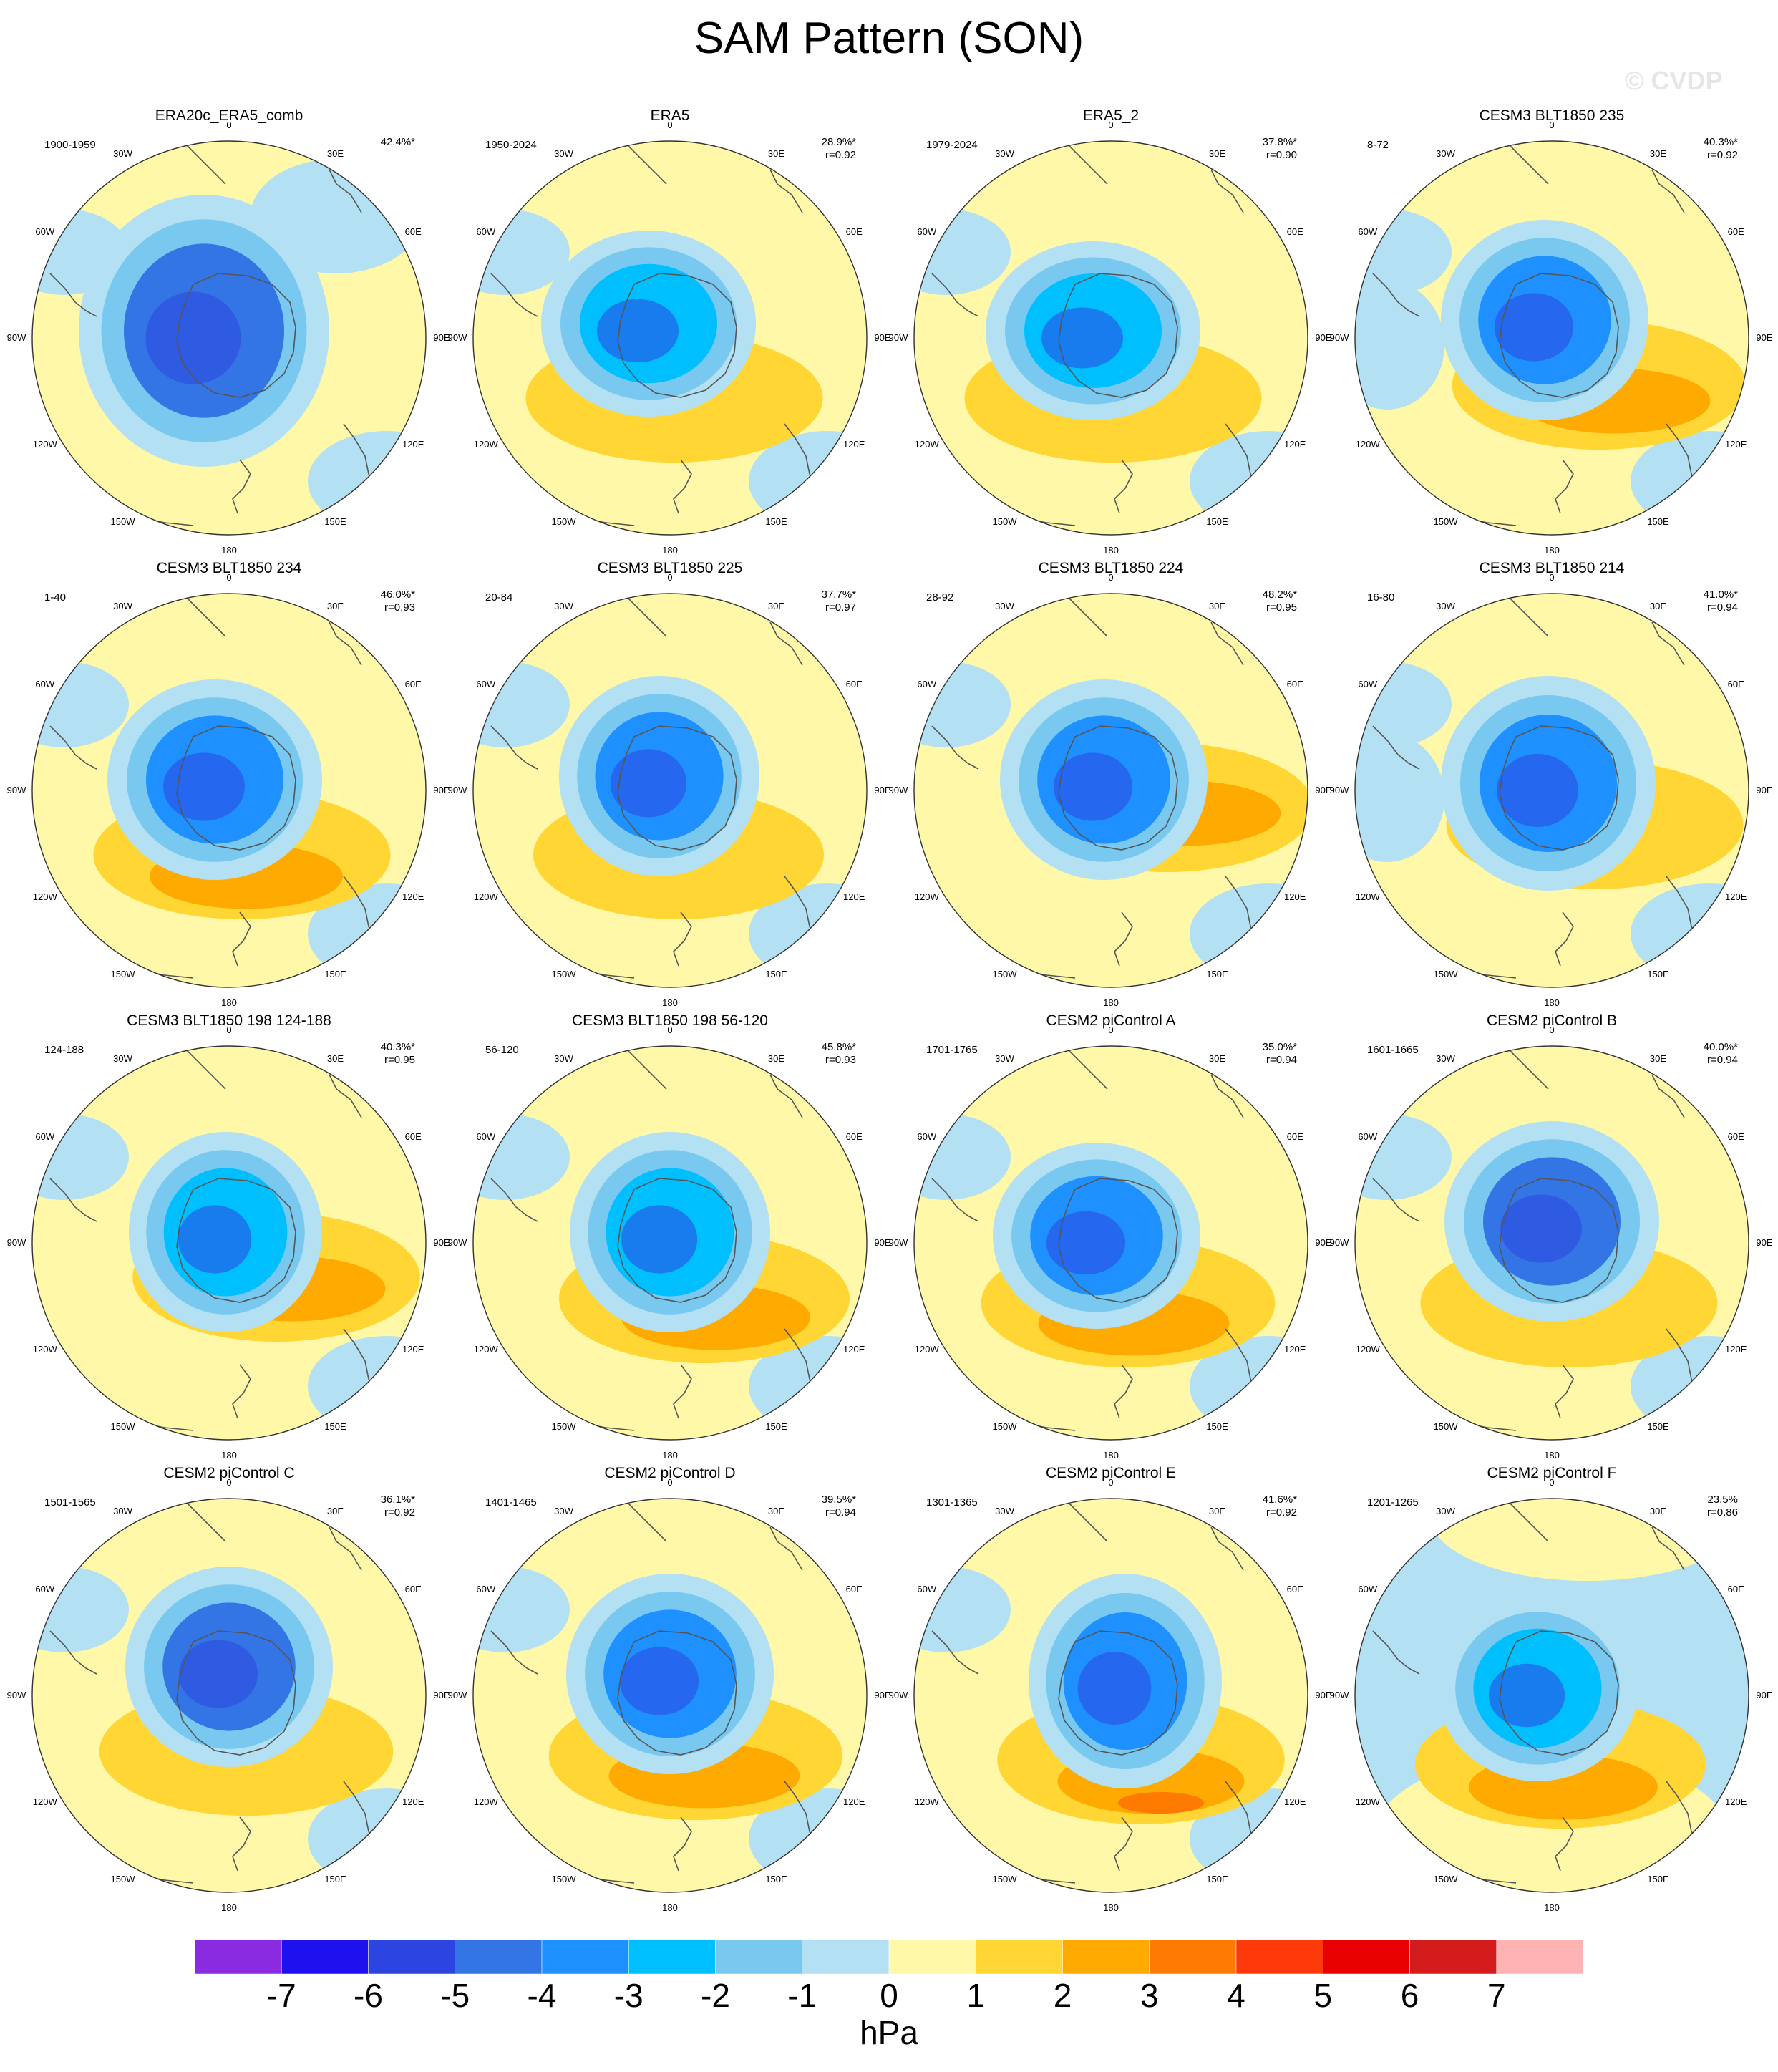  What do you see at coordinates (841, 1060) in the screenshot?
I see `panel-pattern-correlation: r=0.93` at bounding box center [841, 1060].